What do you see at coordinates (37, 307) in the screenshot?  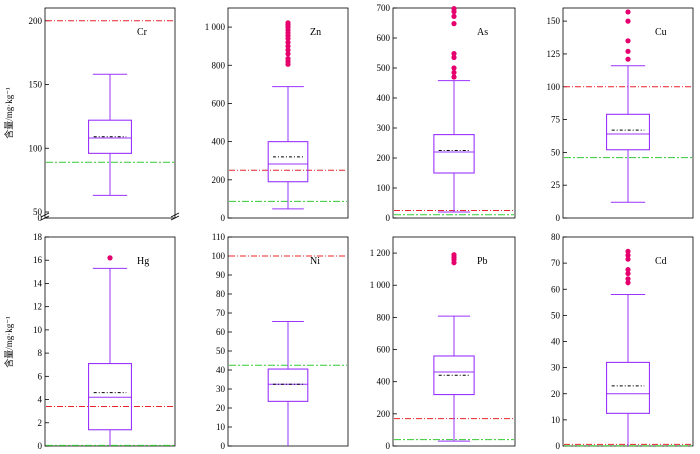 I see `y-tick-label: 12` at bounding box center [37, 307].